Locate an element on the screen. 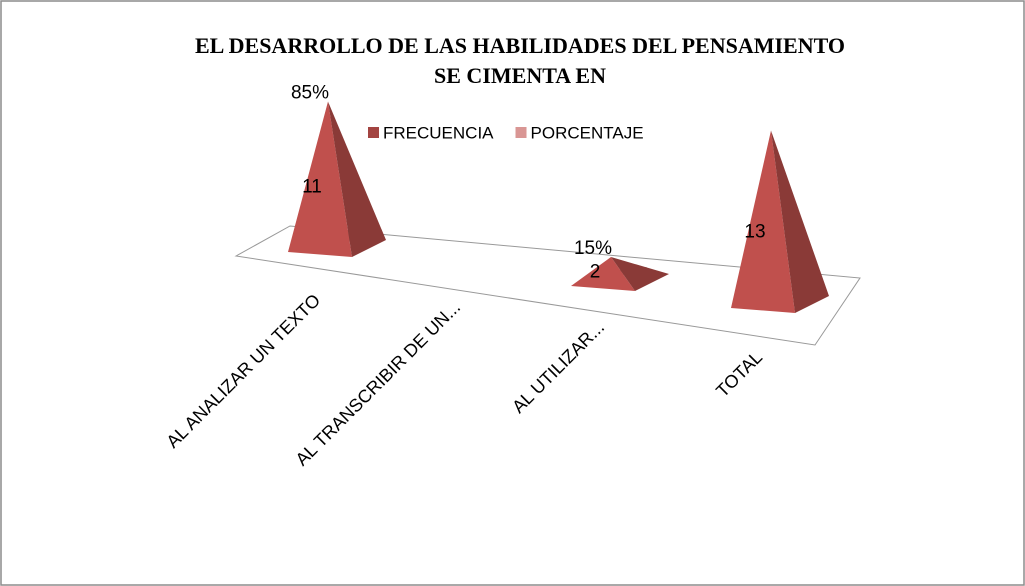  data-label: 11 is located at coordinates (312, 187).